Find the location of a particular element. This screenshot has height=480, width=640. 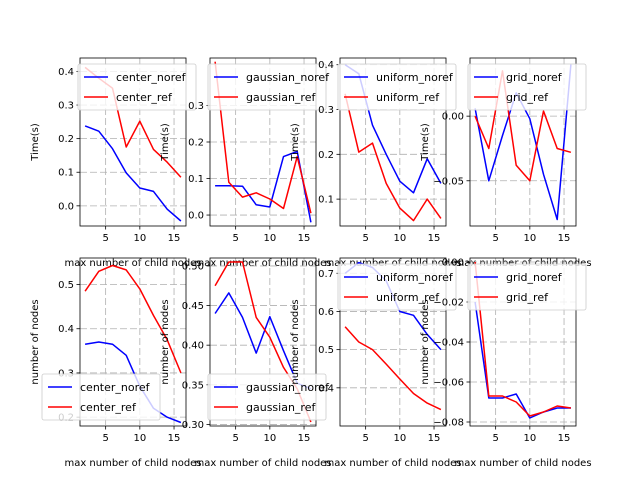

series-line-gaussian_ref is located at coordinates (263, 137).